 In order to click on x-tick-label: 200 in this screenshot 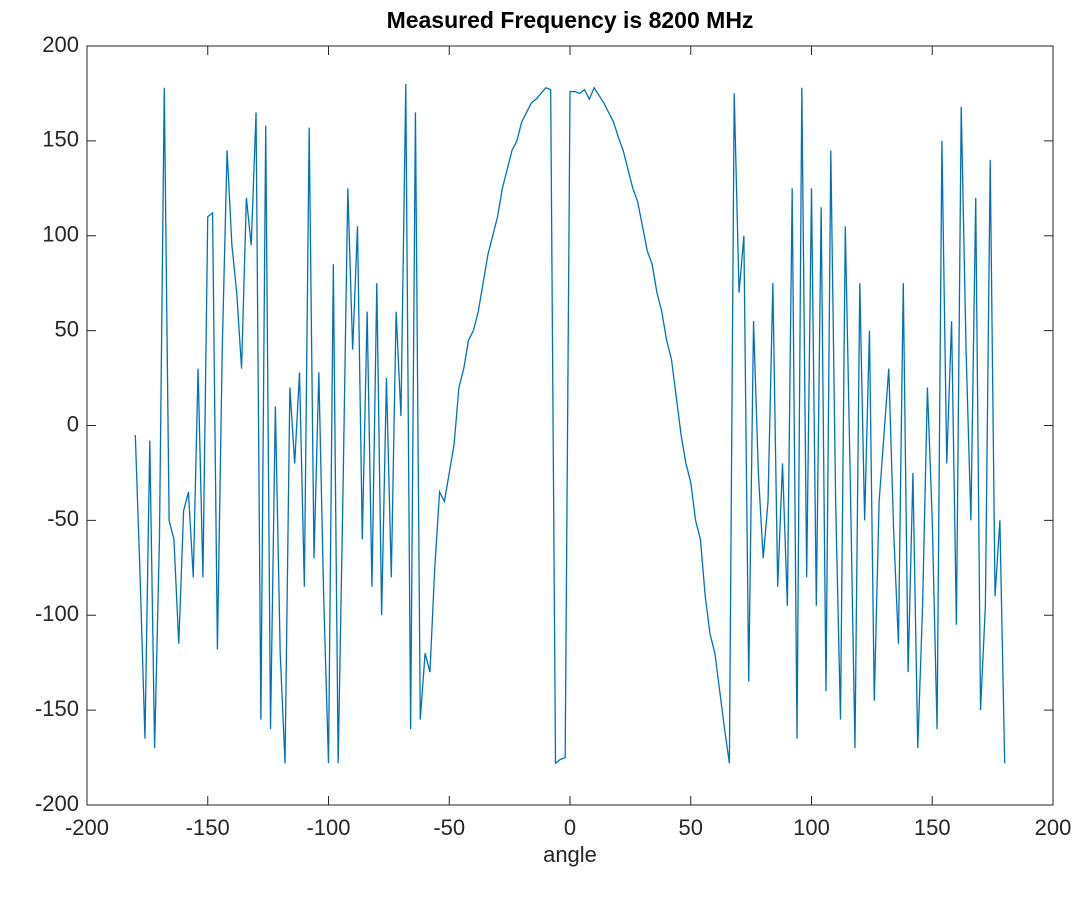, I will do `click(1053, 827)`.